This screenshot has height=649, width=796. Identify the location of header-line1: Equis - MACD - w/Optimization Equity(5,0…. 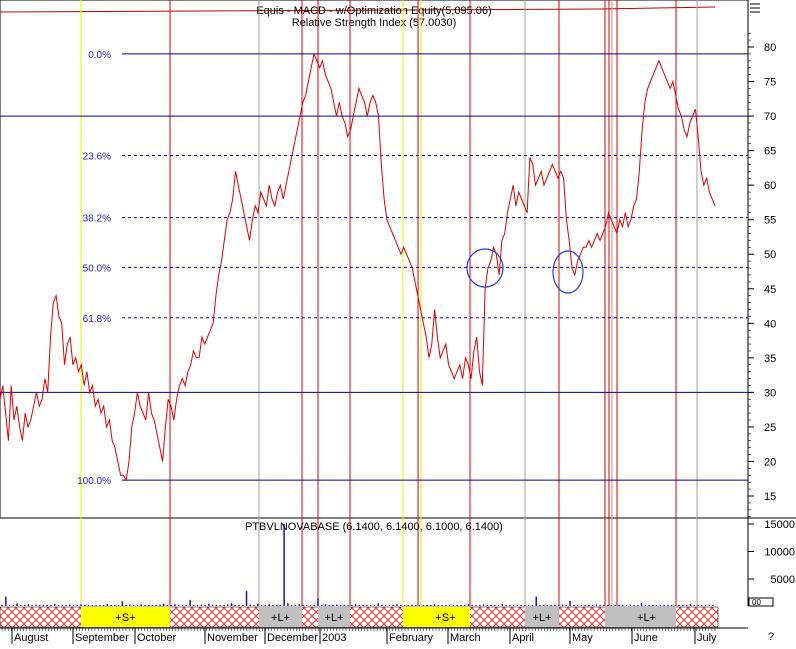
(373, 11).